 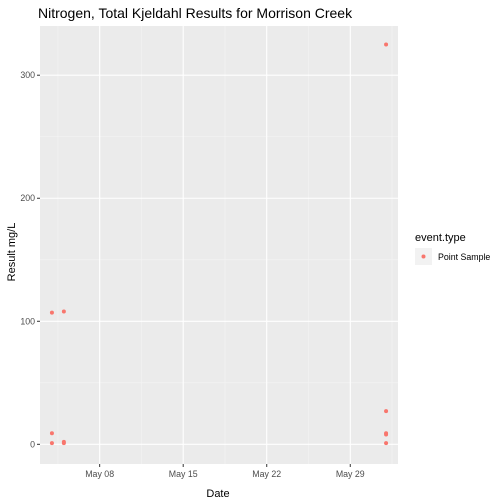 I want to click on x-tick-label: May 15, so click(x=183, y=474).